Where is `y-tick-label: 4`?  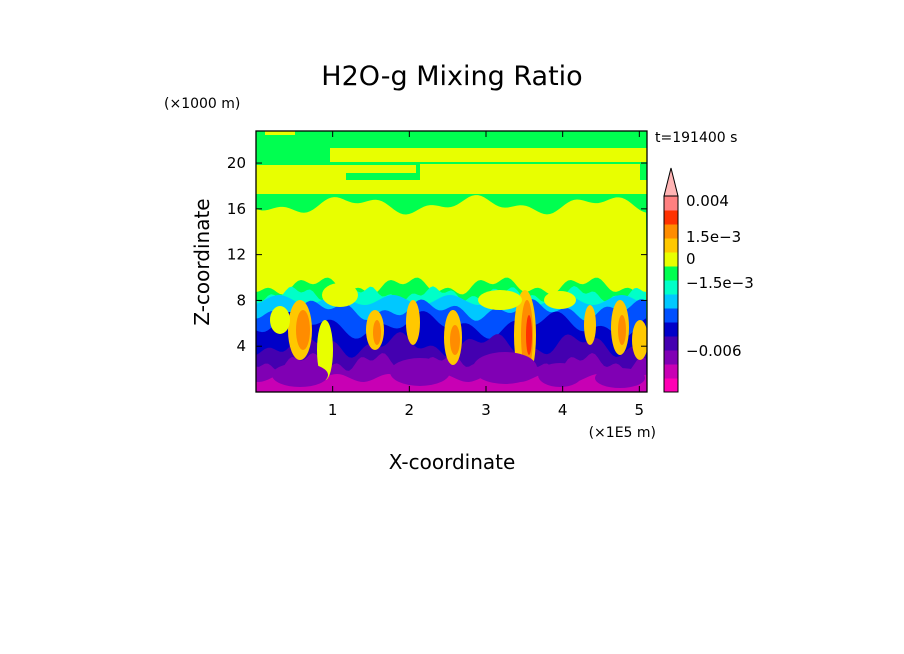 y-tick-label: 4 is located at coordinates (241, 346).